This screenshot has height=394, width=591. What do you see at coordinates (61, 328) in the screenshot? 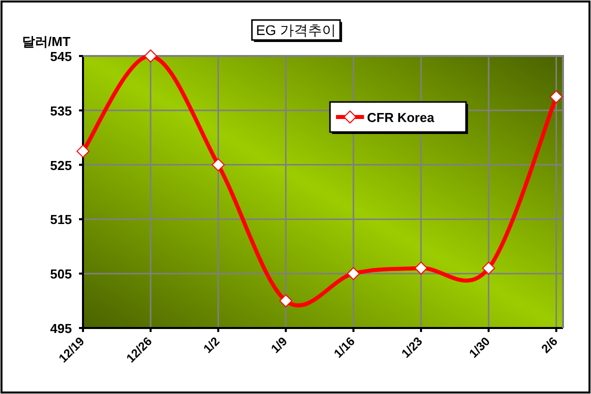
I see `y-tick-label: 495` at bounding box center [61, 328].